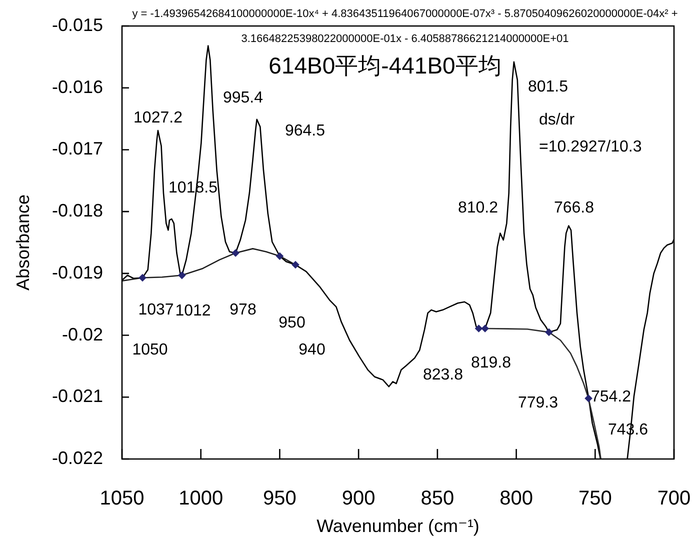 The height and width of the screenshot is (548, 692). I want to click on x-tick-label: 750, so click(595, 499).